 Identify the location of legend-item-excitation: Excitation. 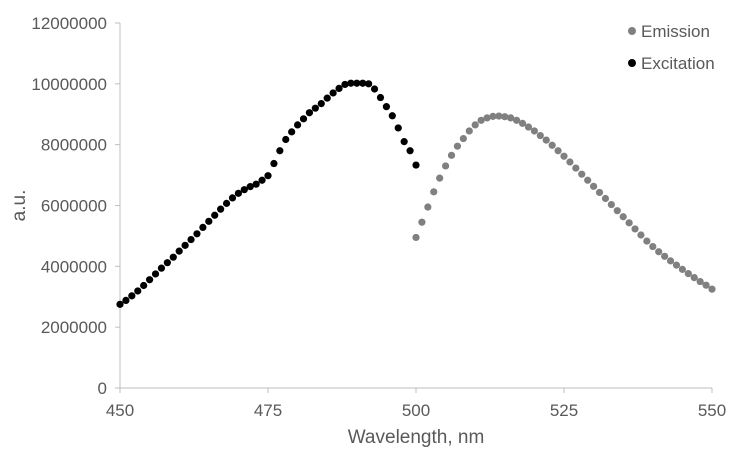
(671, 63).